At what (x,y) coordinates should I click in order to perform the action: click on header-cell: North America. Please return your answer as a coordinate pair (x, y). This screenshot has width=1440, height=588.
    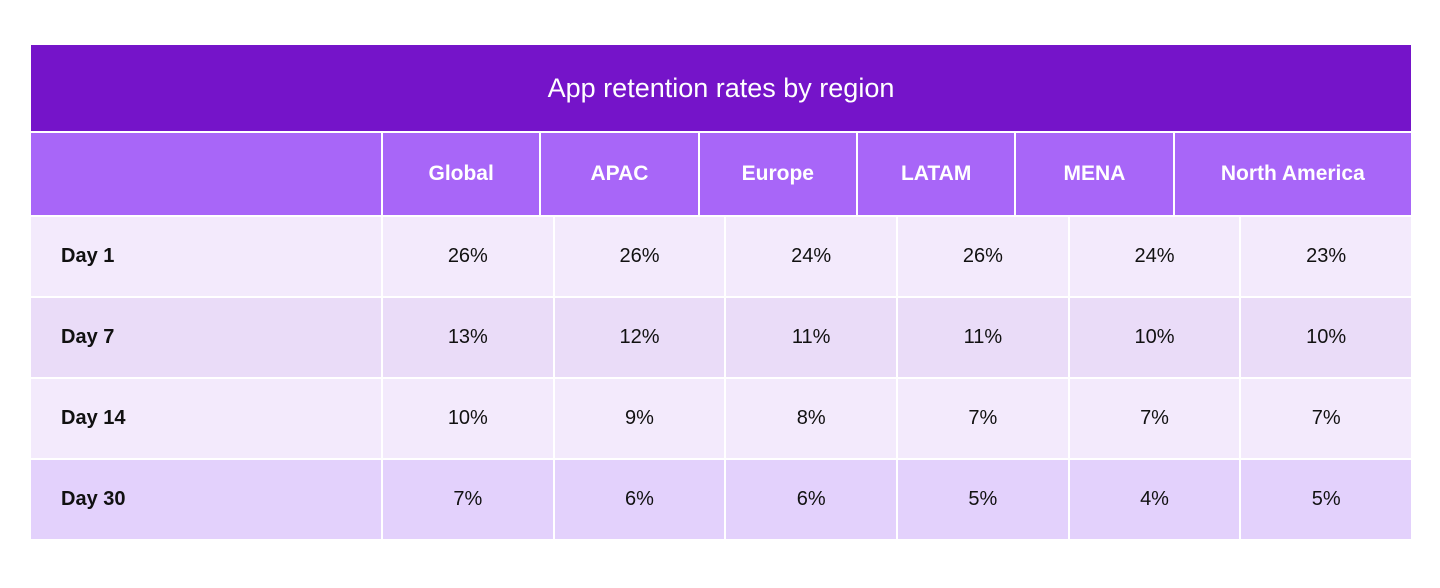
    Looking at the image, I should click on (1292, 174).